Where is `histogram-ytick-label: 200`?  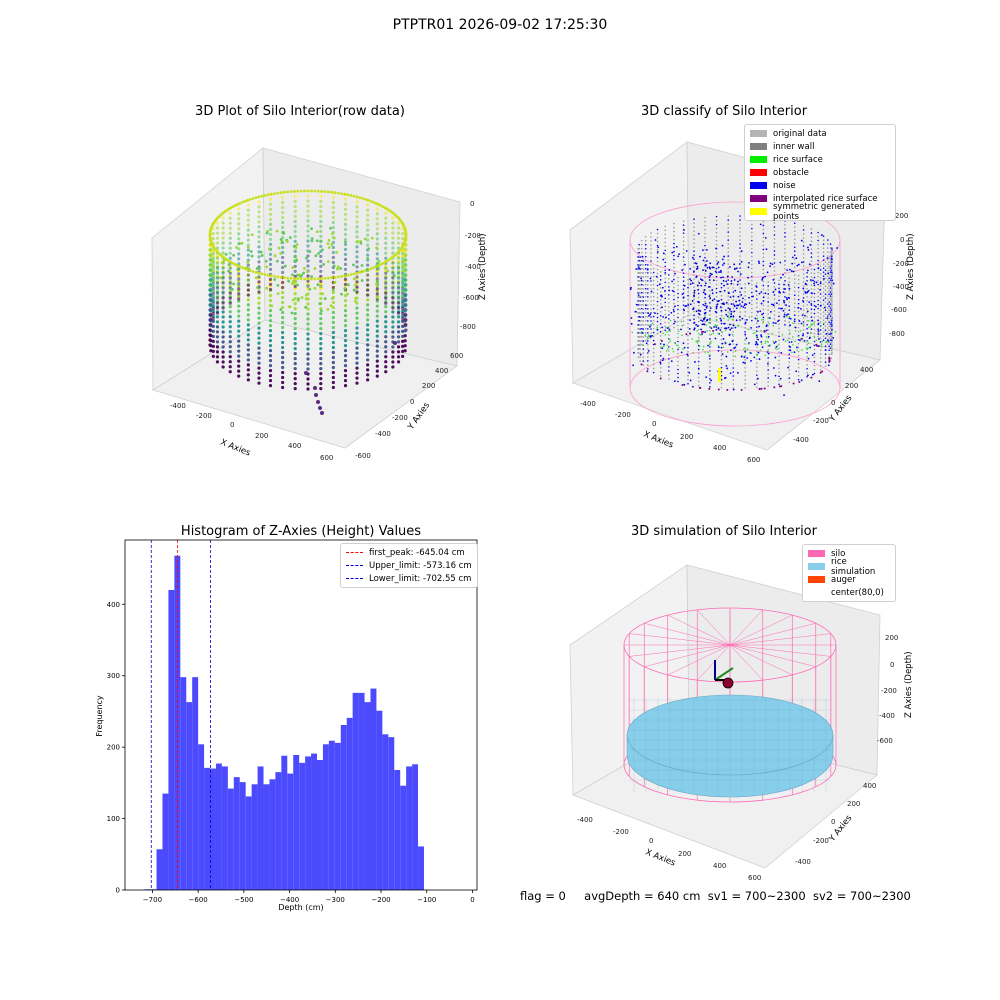 histogram-ytick-label: 200 is located at coordinates (113, 748).